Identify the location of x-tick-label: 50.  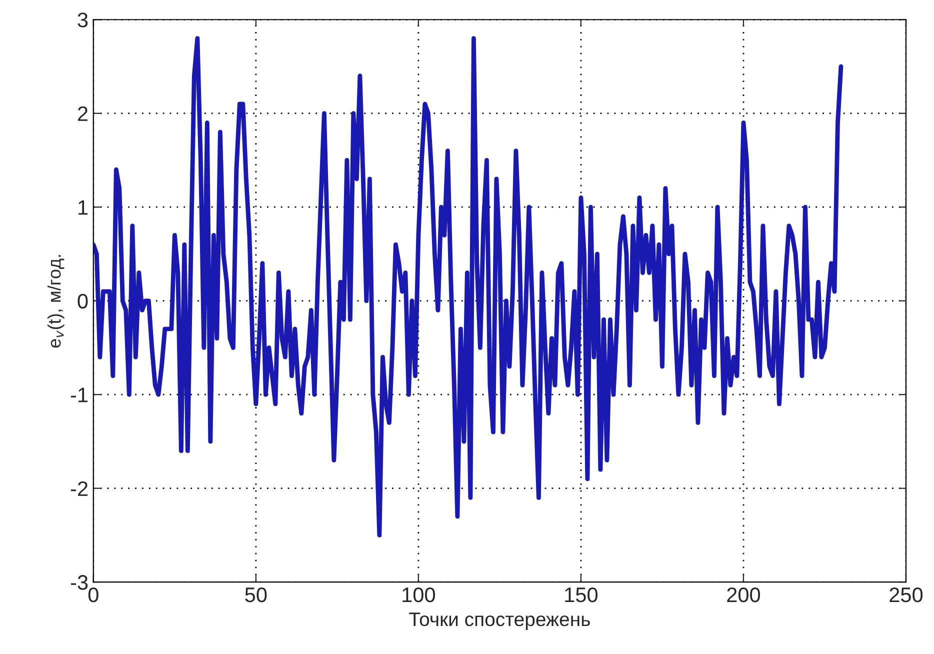
(256, 594).